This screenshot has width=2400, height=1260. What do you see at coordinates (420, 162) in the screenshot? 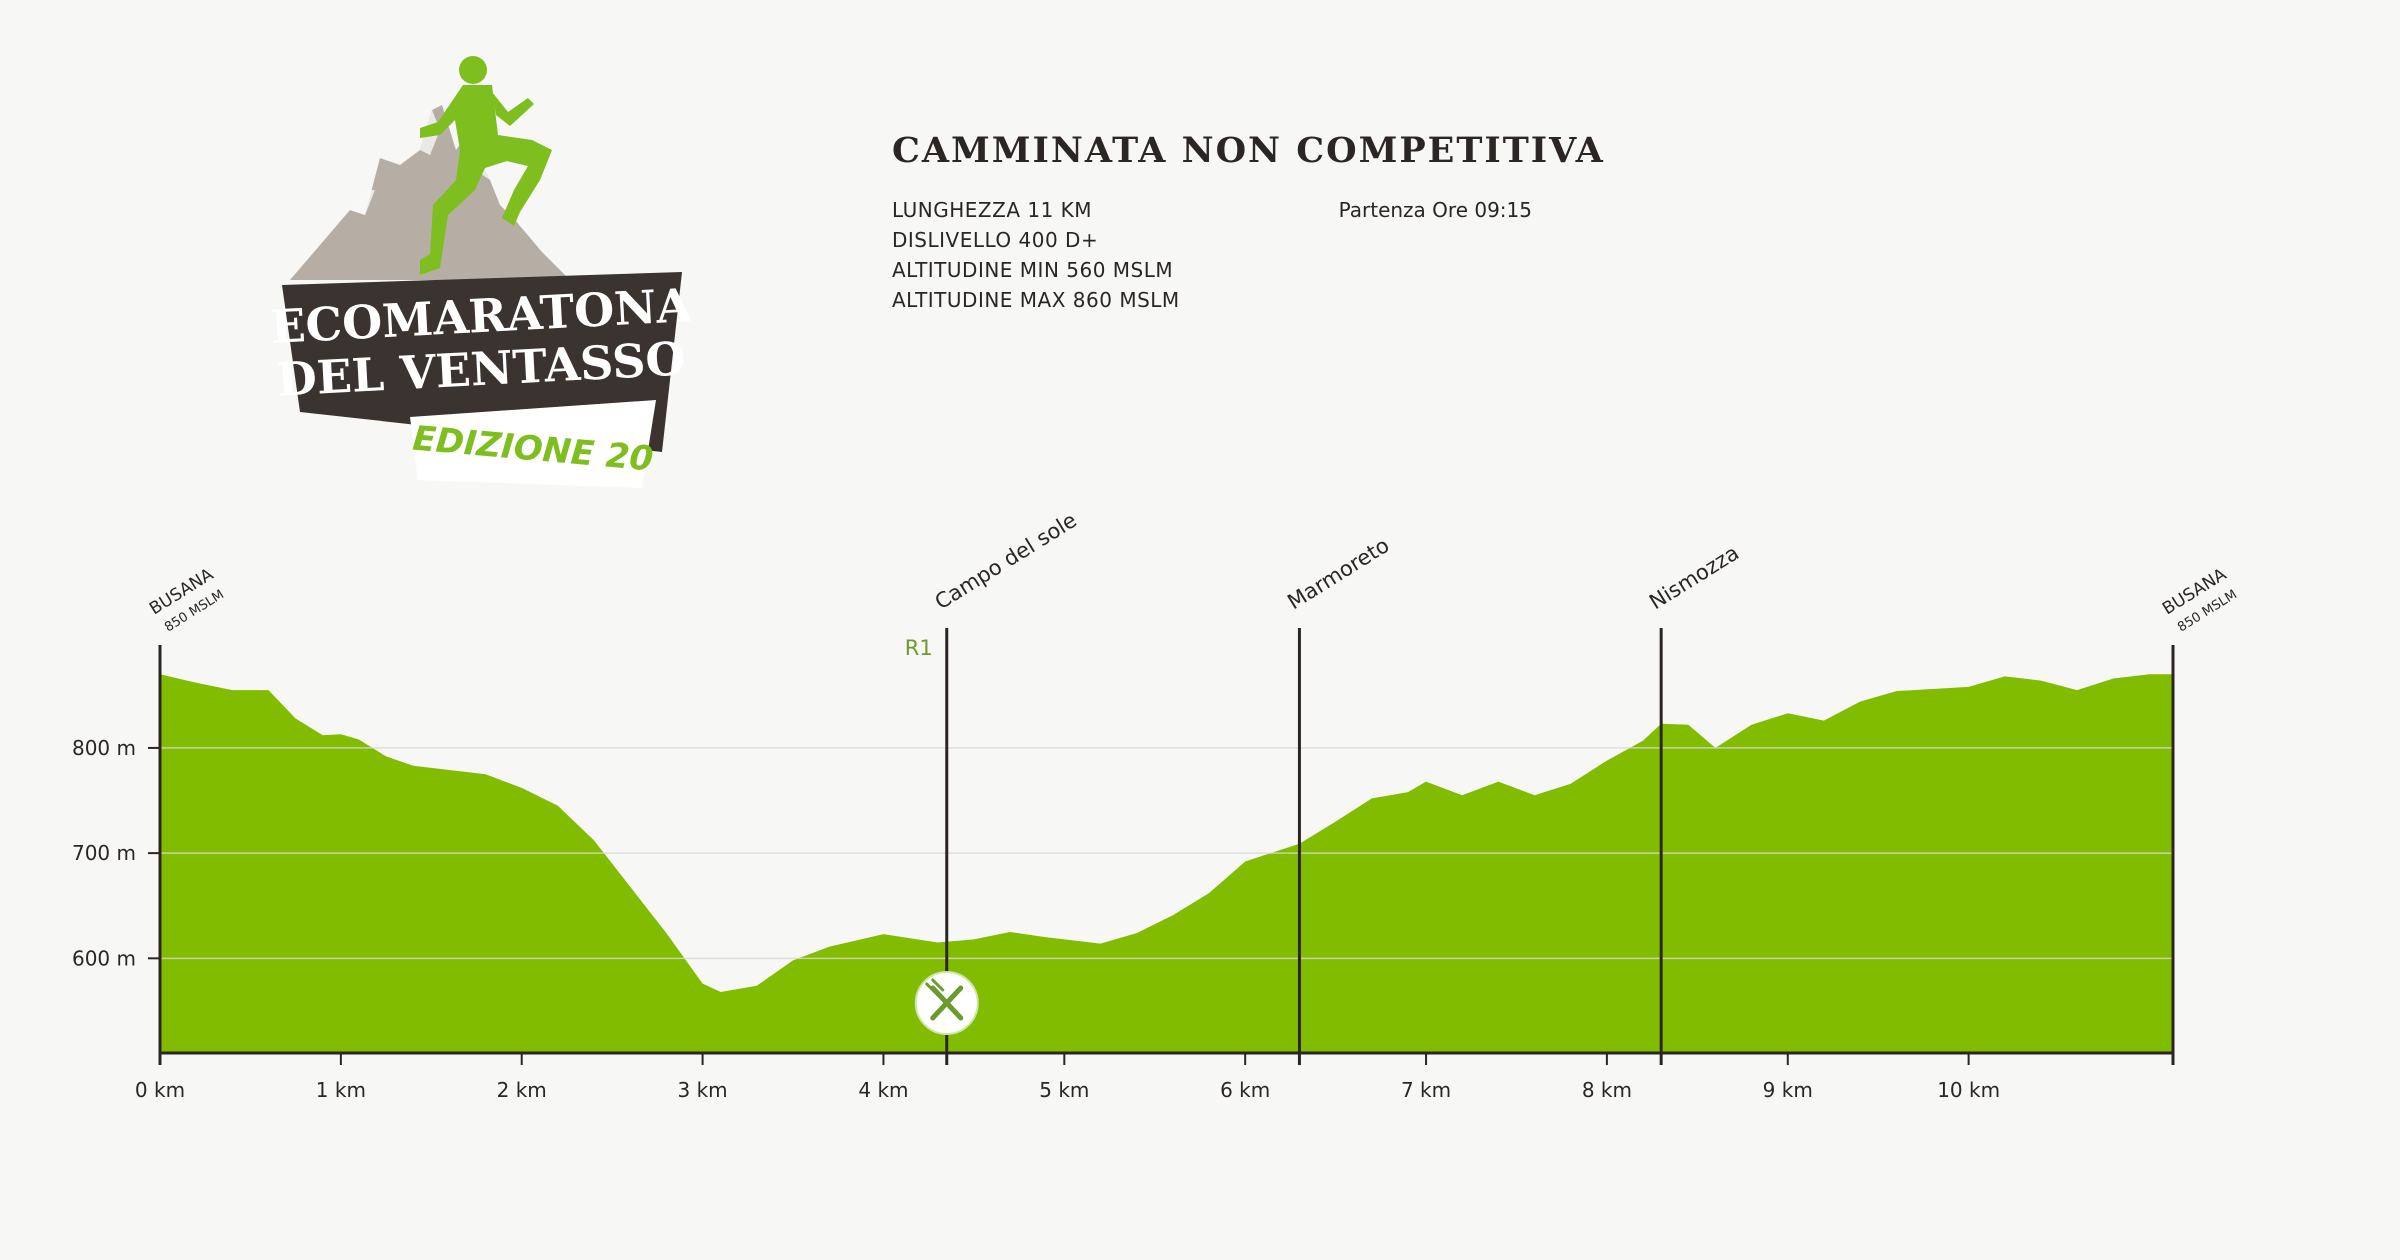
I see `mountain-snow` at bounding box center [420, 162].